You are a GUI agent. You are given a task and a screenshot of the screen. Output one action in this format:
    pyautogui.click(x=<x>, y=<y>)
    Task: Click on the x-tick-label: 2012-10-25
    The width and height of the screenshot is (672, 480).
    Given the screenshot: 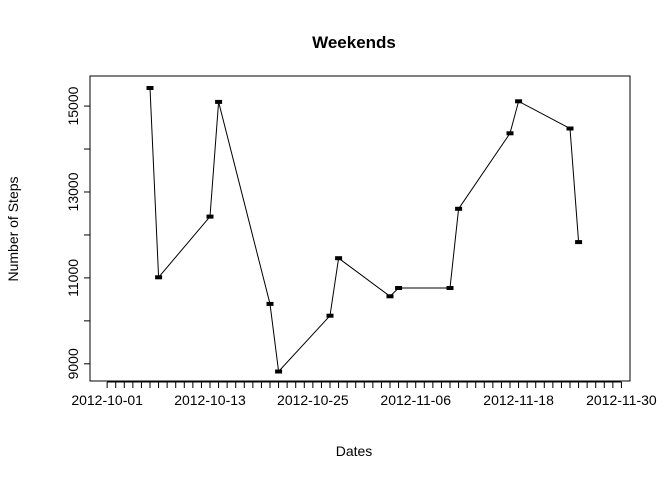 What is the action you would take?
    pyautogui.click(x=313, y=400)
    